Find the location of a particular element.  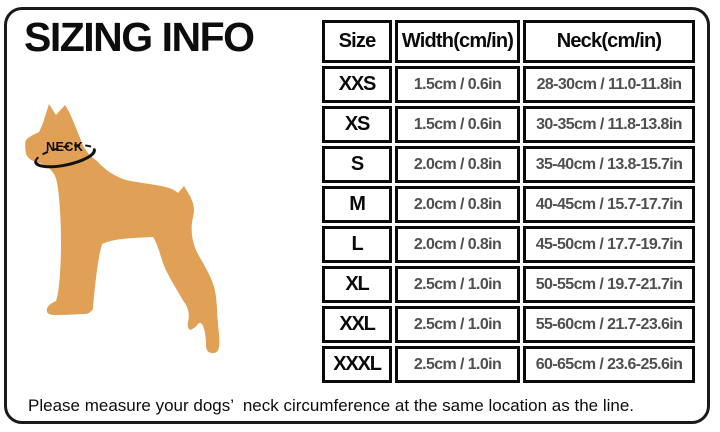

table-row: L 2.0cm / 0.8in 45-50cm / 17.7-19.7in is located at coordinates (508, 244).